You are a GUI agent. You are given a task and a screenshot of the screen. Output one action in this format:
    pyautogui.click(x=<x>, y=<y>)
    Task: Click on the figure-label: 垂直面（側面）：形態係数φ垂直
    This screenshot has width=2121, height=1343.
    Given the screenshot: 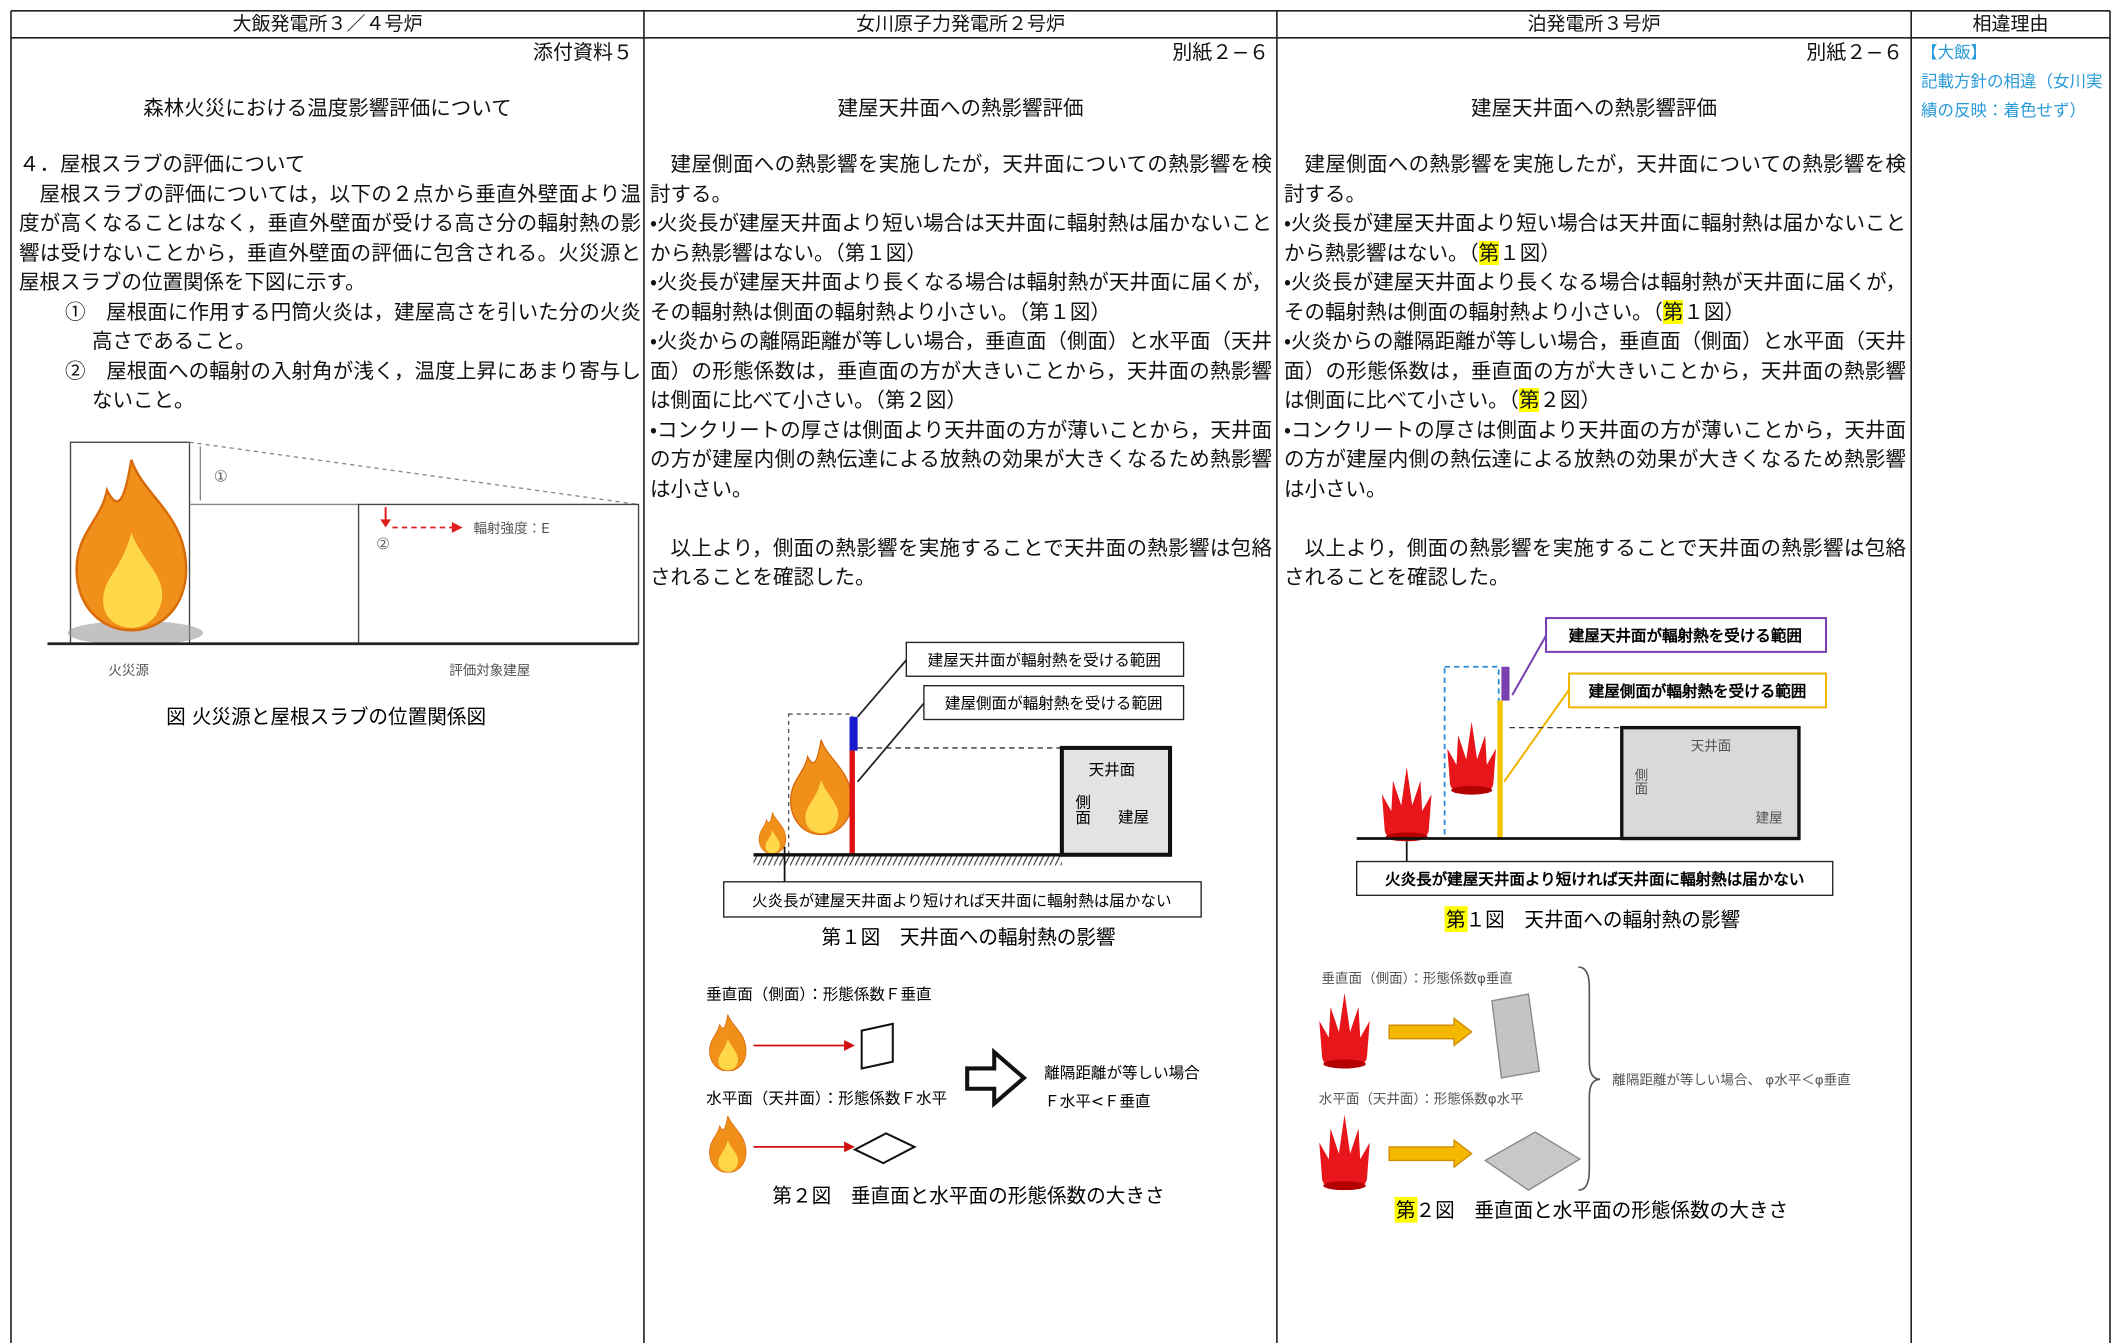 What is the action you would take?
    pyautogui.click(x=1417, y=979)
    